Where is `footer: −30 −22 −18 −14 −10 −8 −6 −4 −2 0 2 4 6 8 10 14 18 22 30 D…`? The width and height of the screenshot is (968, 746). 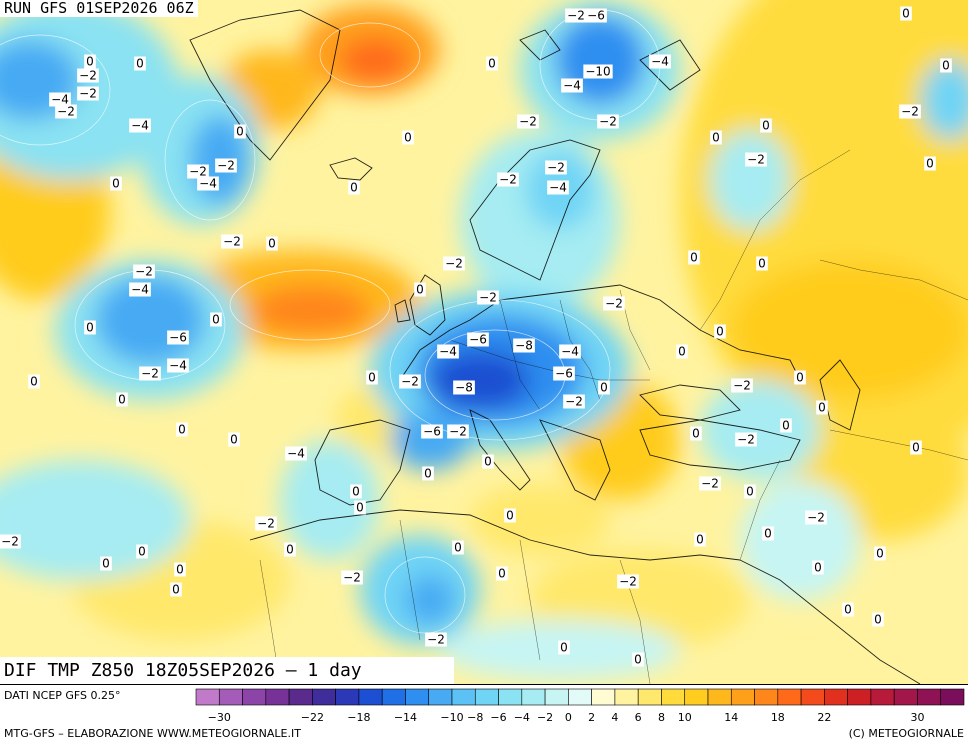 footer: −30 −22 −18 −14 −10 −8 −6 −4 −2 0 2 4 6 8 10 14 18 22 30 D… is located at coordinates (484, 715).